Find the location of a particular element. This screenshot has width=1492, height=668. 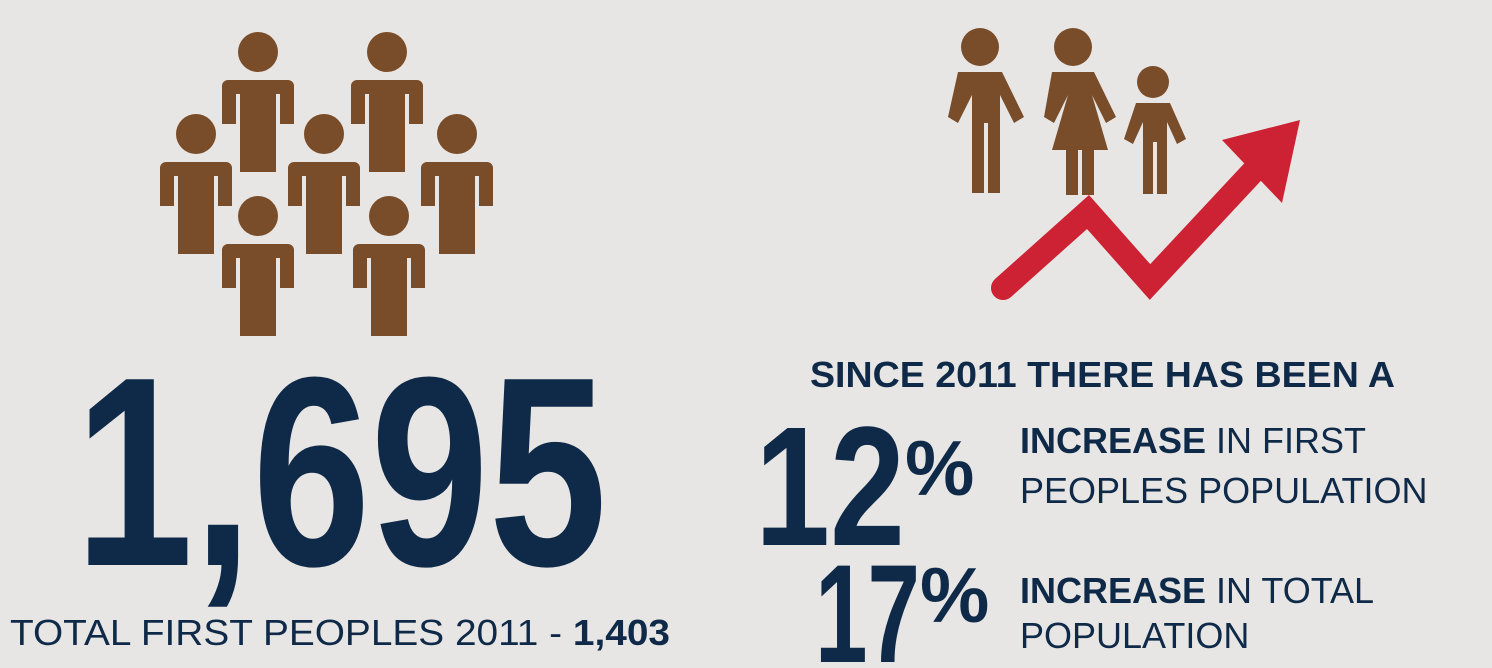

previous-value: 1,403 is located at coordinates (621, 632).